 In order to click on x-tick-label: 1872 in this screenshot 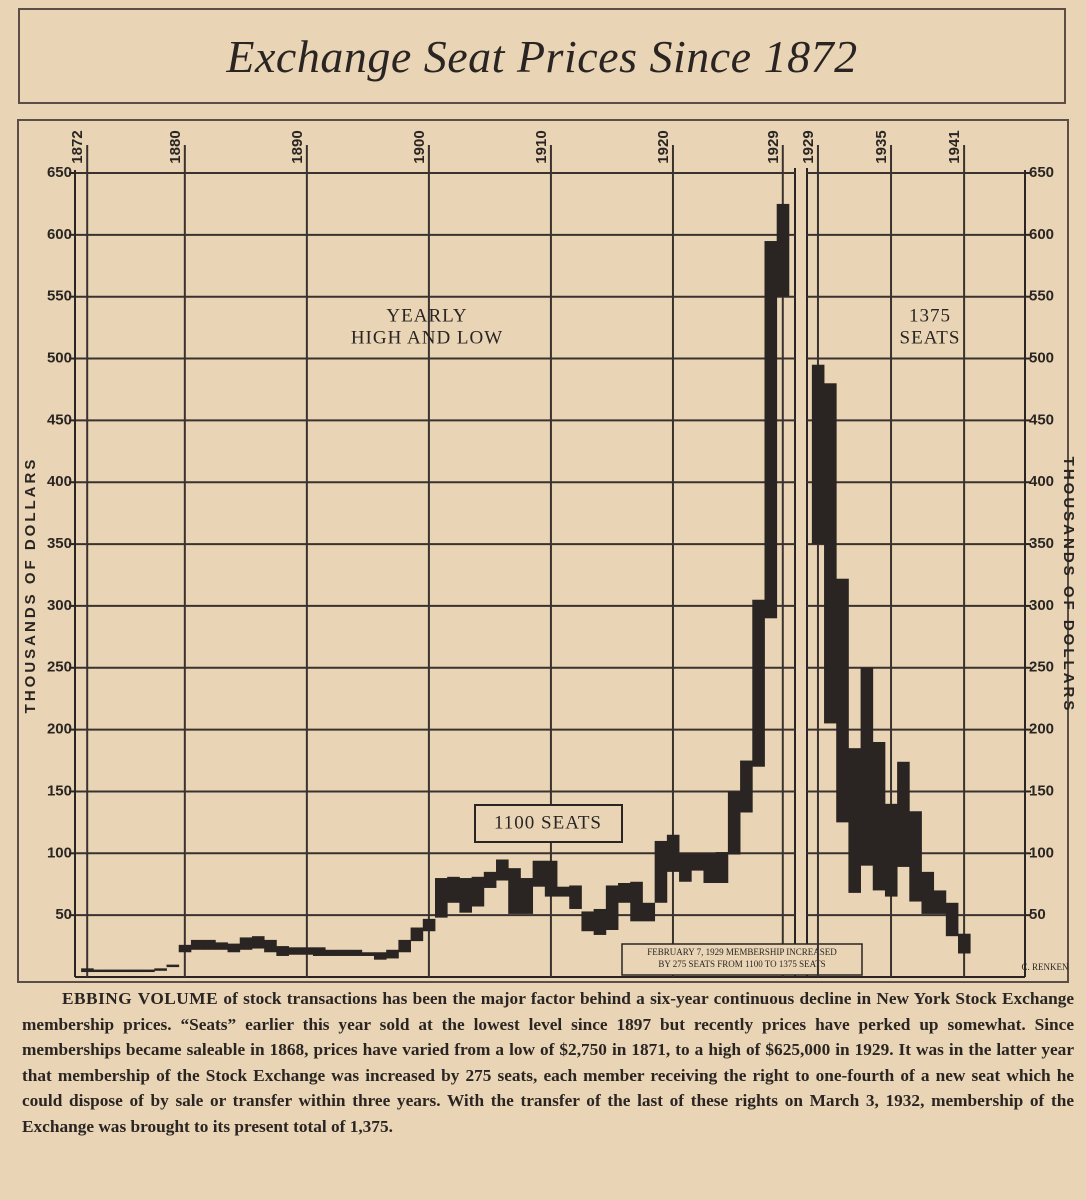, I will do `click(77, 146)`.